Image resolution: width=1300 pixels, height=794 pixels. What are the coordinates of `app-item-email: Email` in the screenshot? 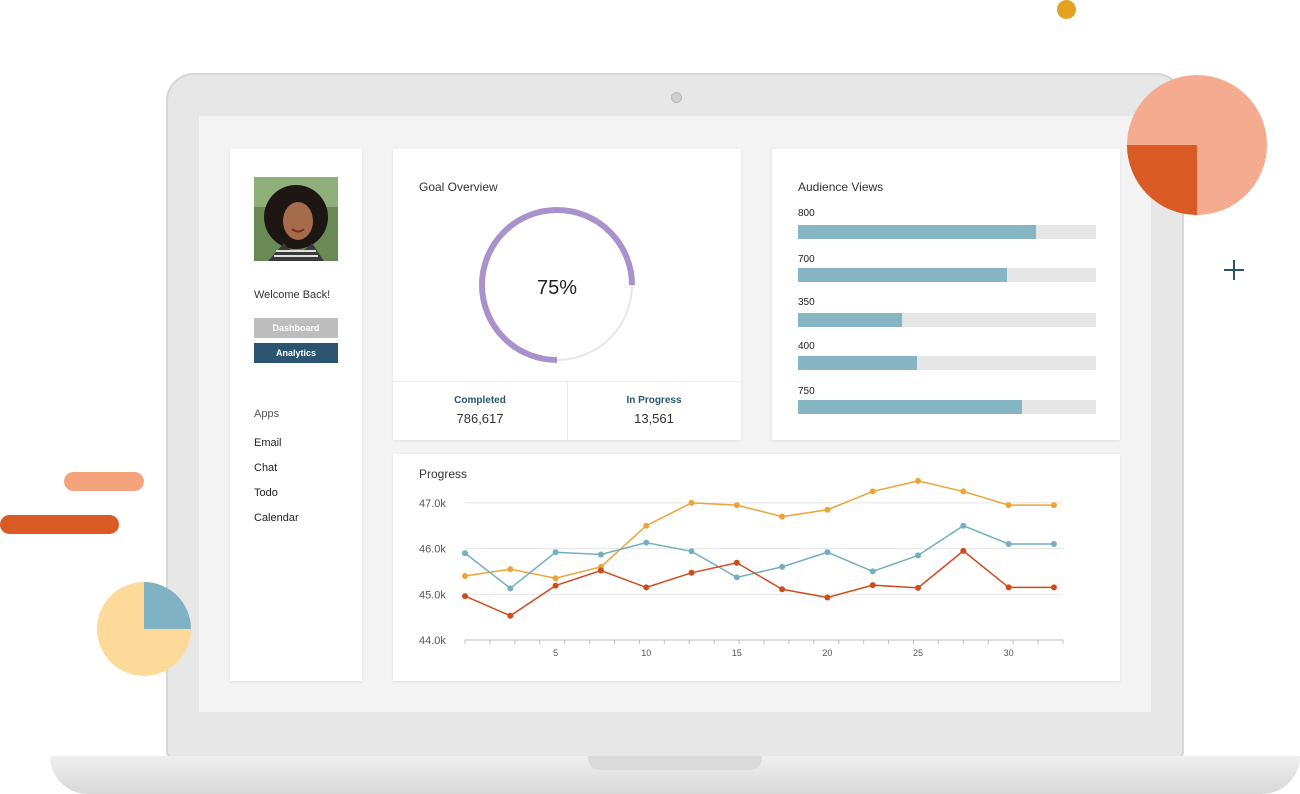 It's located at (268, 443).